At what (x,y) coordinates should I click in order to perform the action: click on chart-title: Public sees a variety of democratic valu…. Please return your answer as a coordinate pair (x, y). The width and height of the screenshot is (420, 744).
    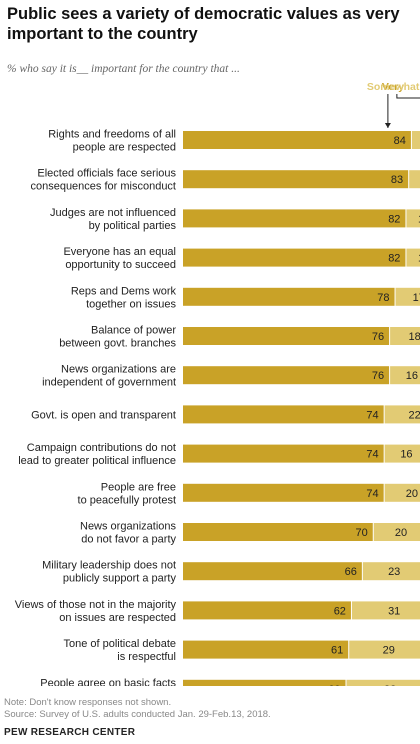
    Looking at the image, I should click on (203, 24).